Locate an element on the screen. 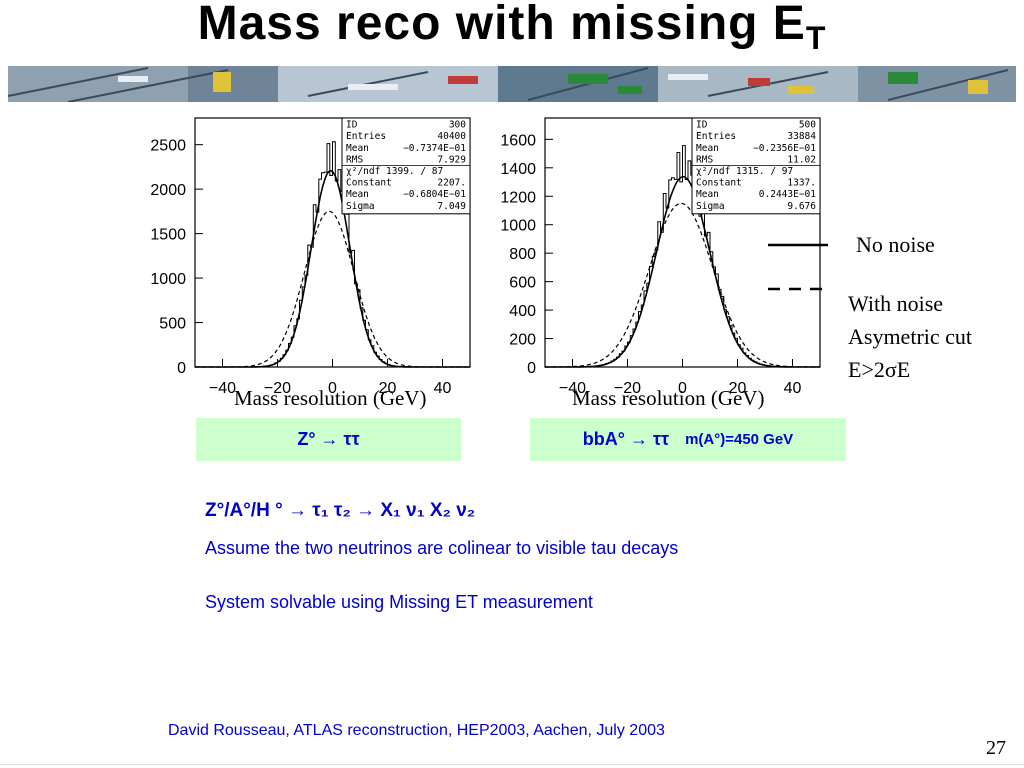  process-box-right: bbA° → ττ m(A°)=450 GeV is located at coordinates (688, 439).